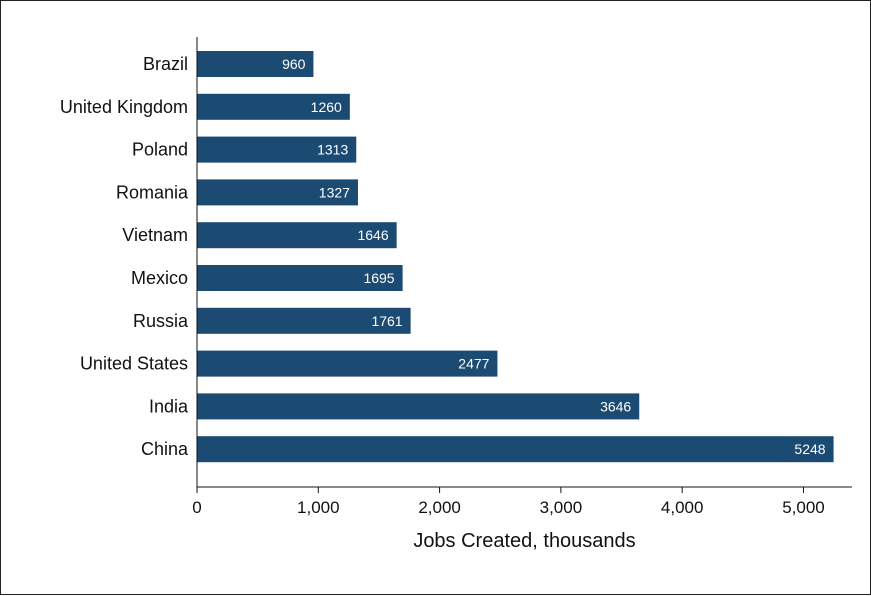  Describe the element at coordinates (134, 364) in the screenshot. I see `category-label: United States` at that location.